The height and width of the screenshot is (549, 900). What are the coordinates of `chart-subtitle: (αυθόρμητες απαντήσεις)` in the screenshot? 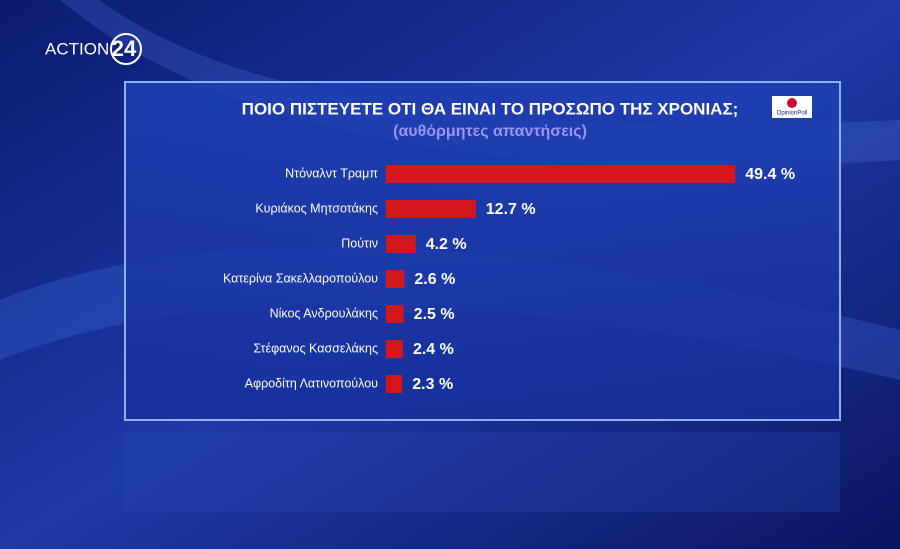 It's located at (490, 131).